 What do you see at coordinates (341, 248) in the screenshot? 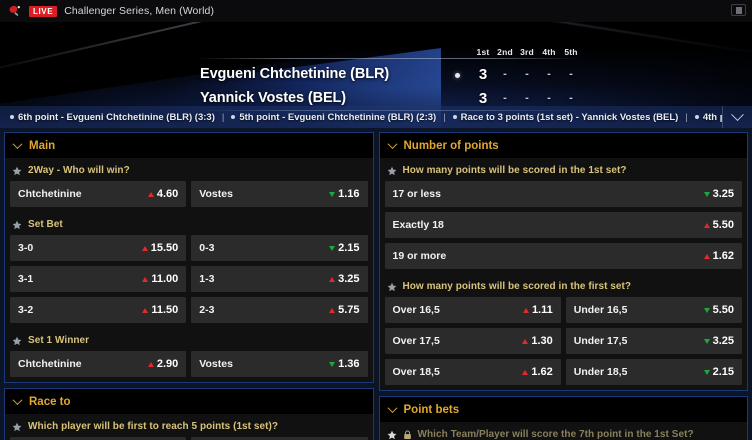
I see `selection-odds: 2.15` at bounding box center [341, 248].